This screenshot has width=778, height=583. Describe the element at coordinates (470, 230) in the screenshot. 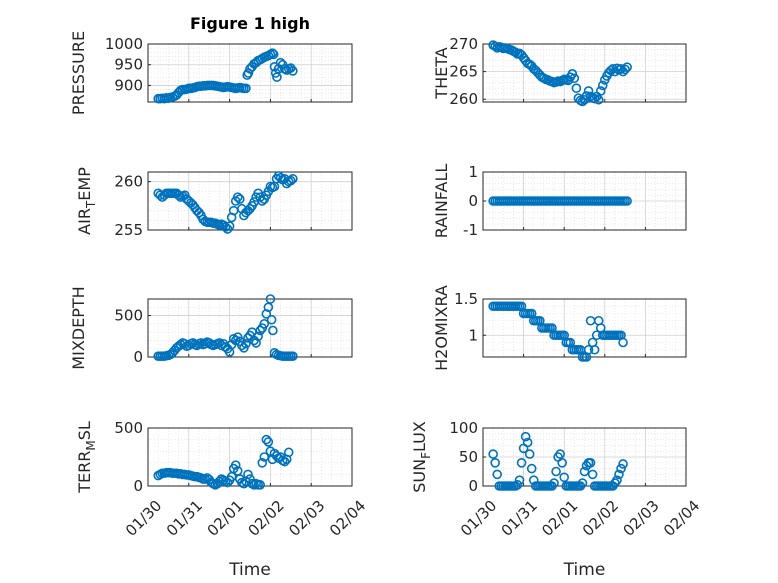

I see `y-tick-label: -1` at that location.